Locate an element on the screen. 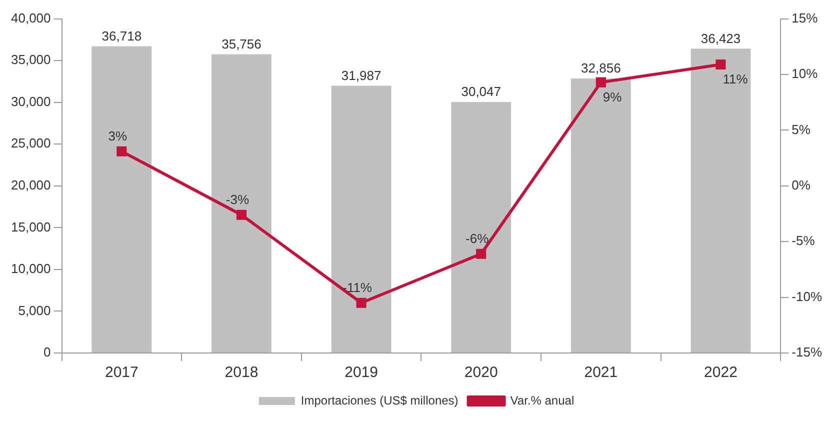 This screenshot has width=839, height=425. x-tick-label: 2020 is located at coordinates (481, 373).